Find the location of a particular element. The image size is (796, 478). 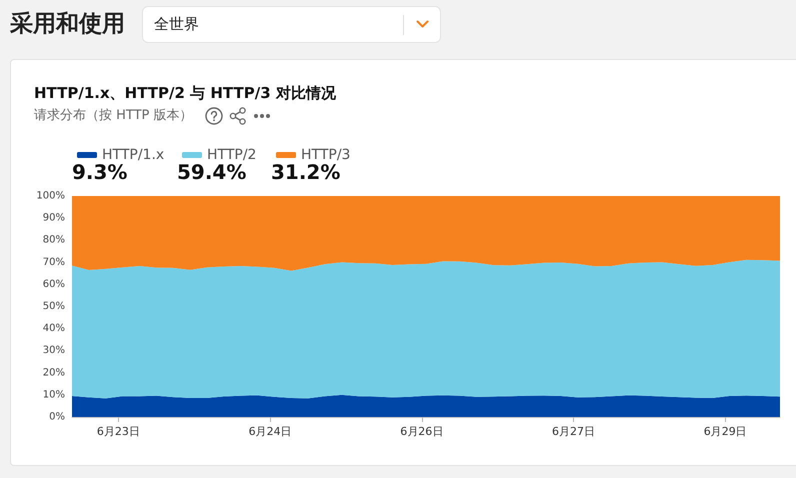

x-tick-label: 6月26日 is located at coordinates (422, 431).